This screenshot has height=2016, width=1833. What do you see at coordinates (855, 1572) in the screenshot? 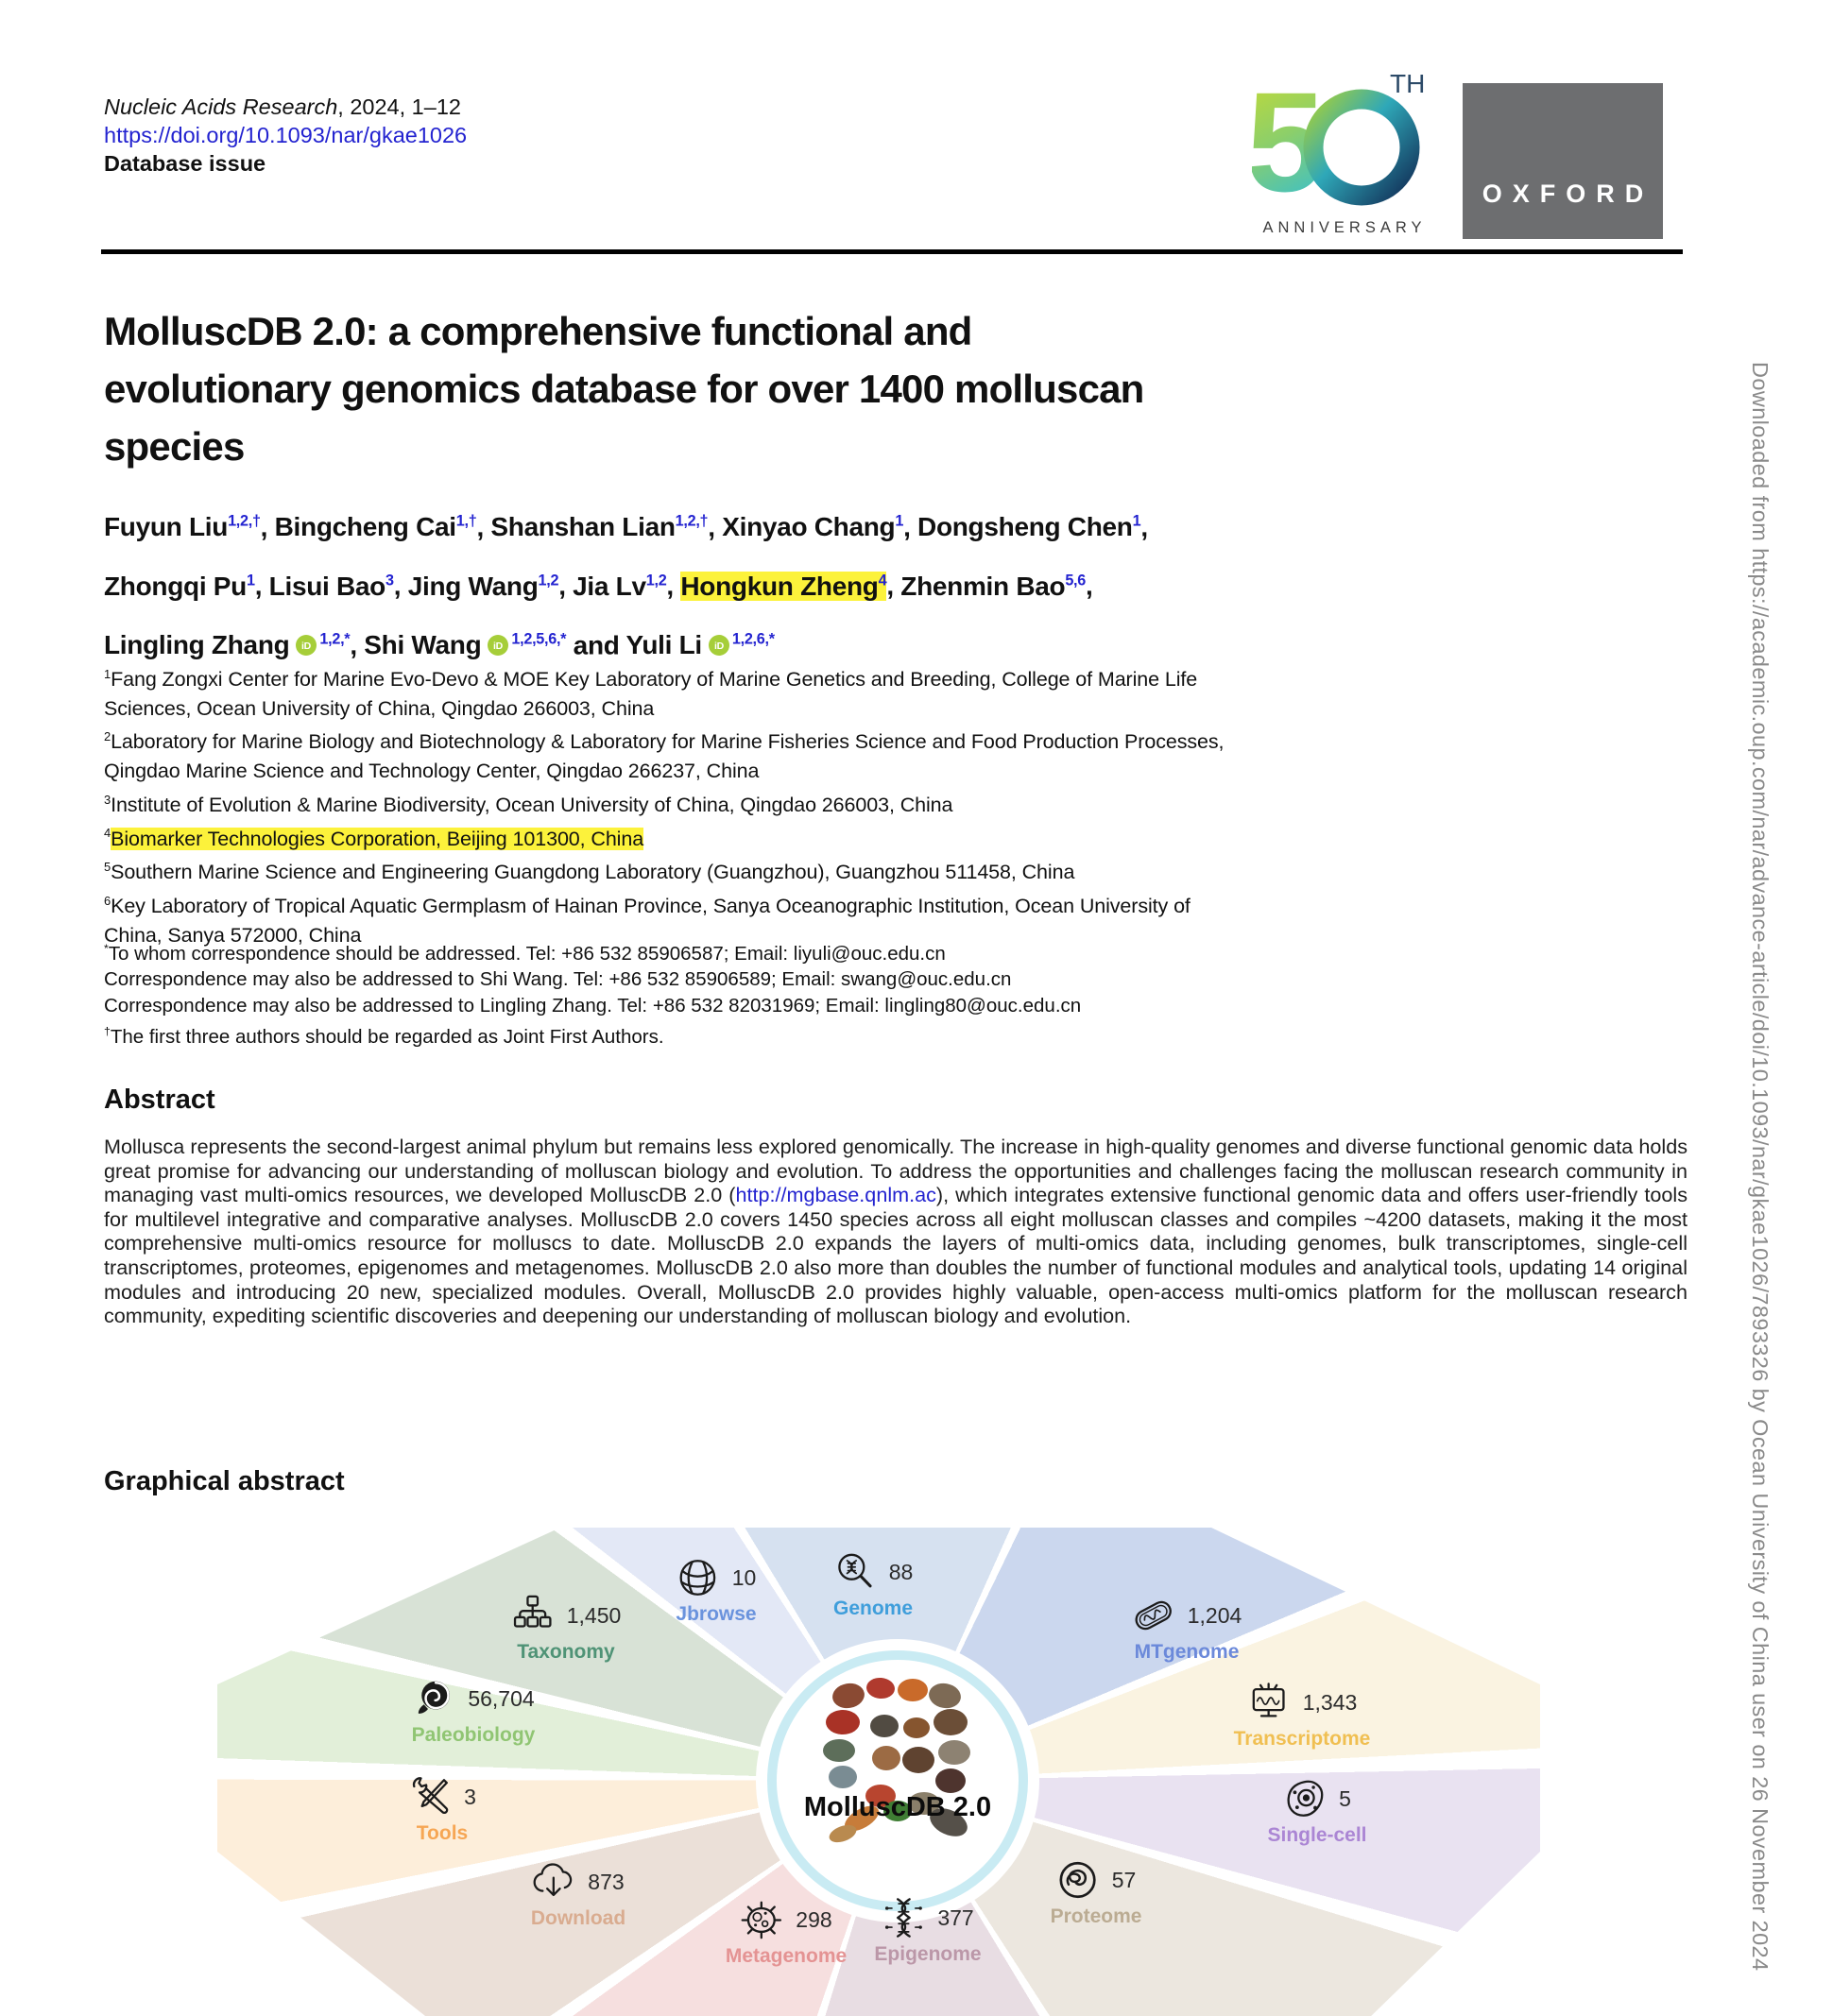
I see `genome-icon` at bounding box center [855, 1572].